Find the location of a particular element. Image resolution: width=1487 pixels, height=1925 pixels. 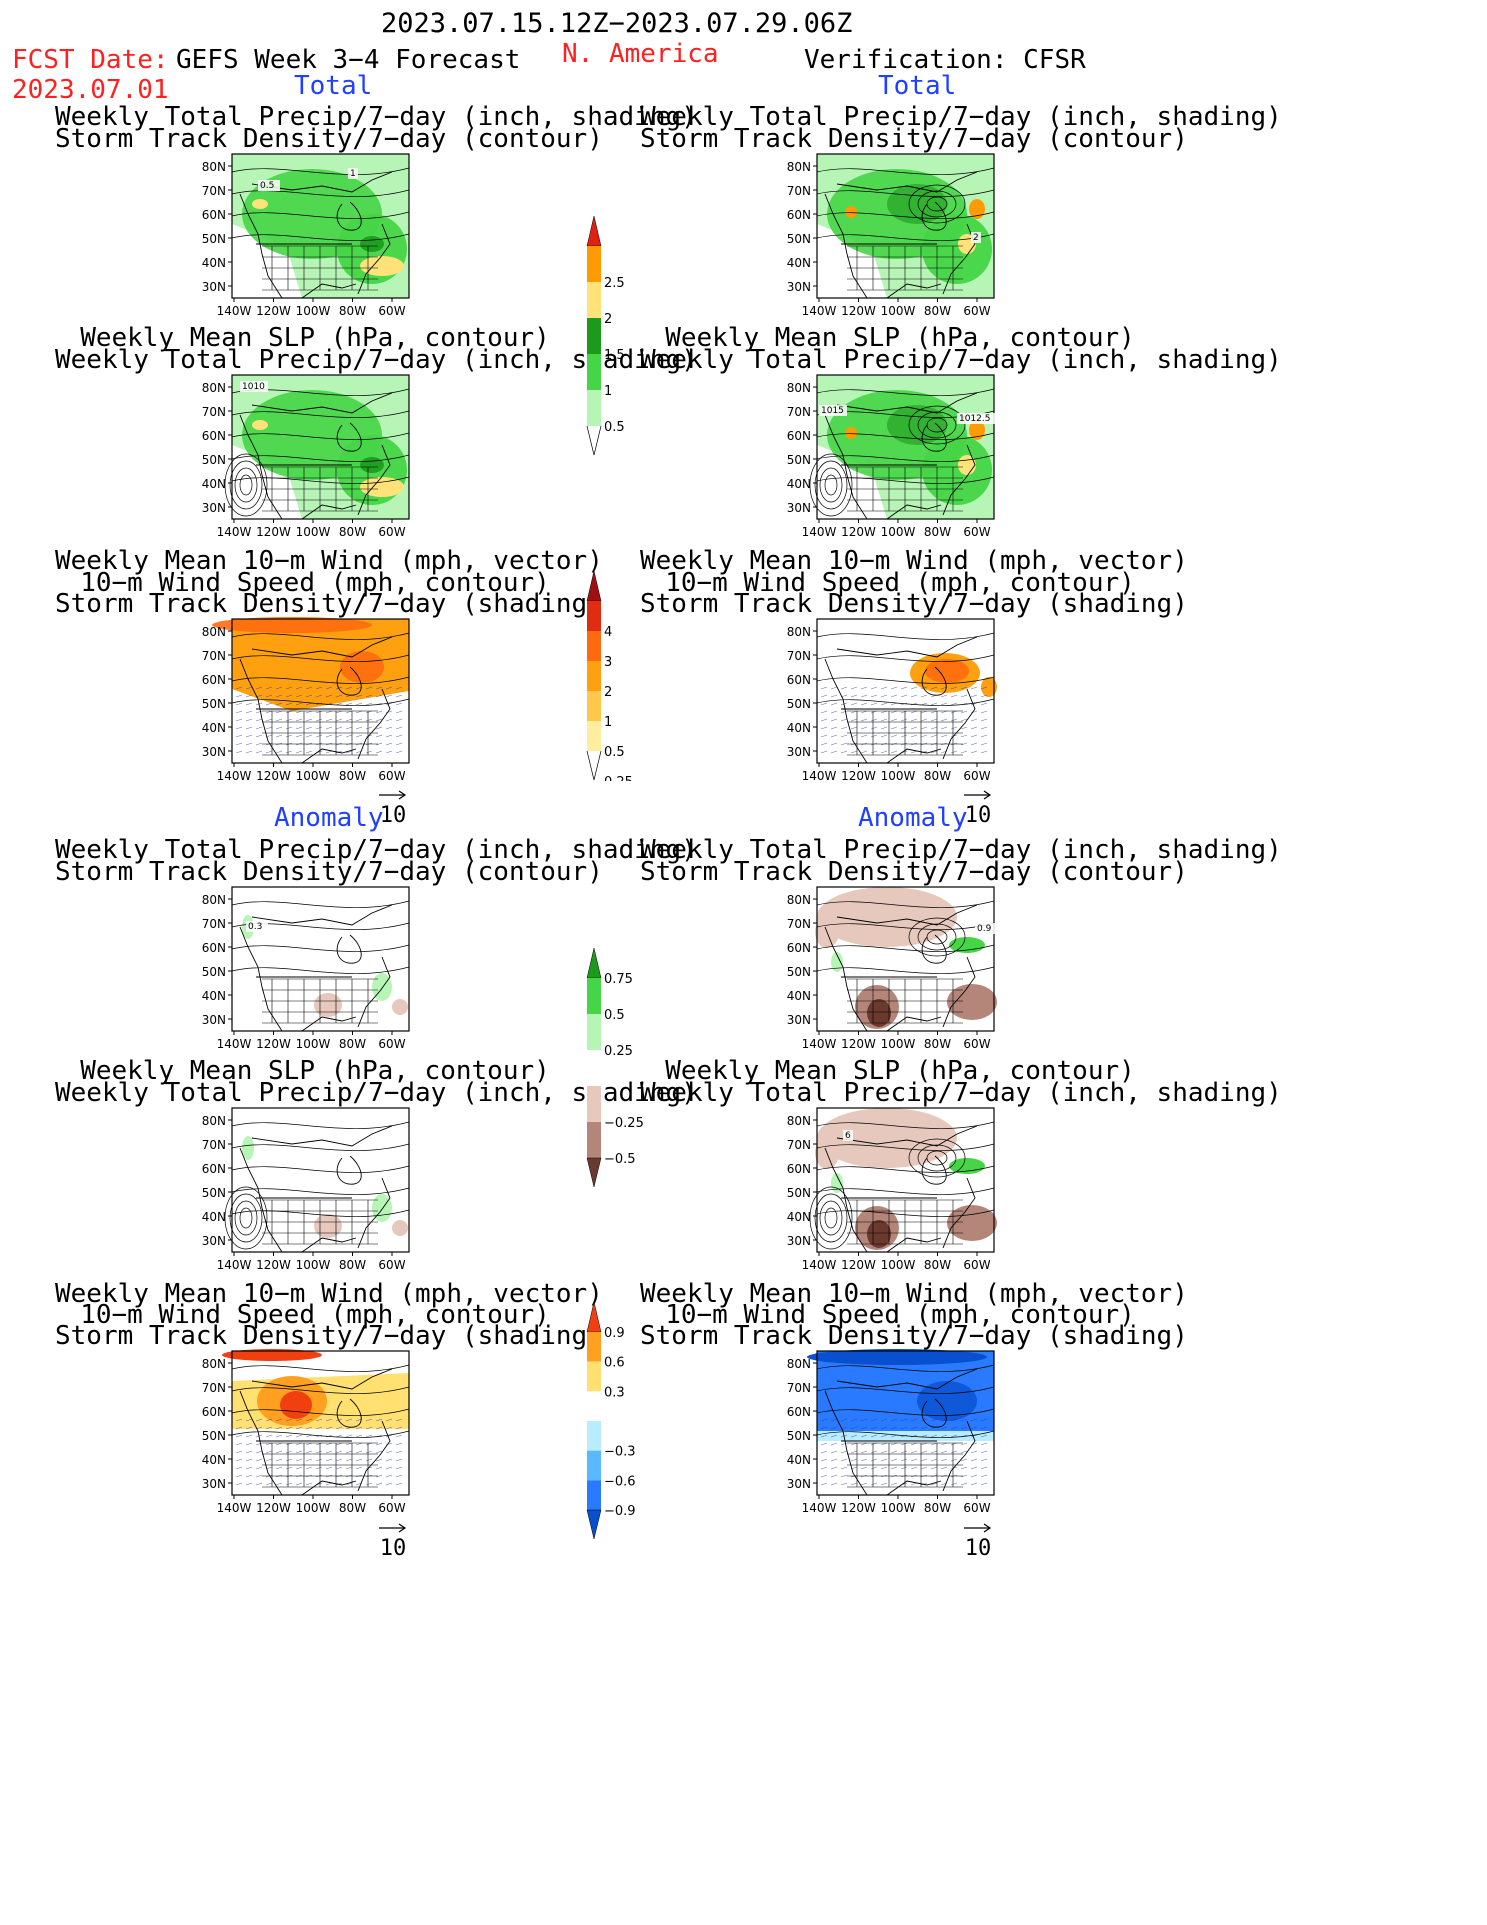

period-title: 2023.07.15.12Z−2023.07.29.06Z is located at coordinates (617, 23).